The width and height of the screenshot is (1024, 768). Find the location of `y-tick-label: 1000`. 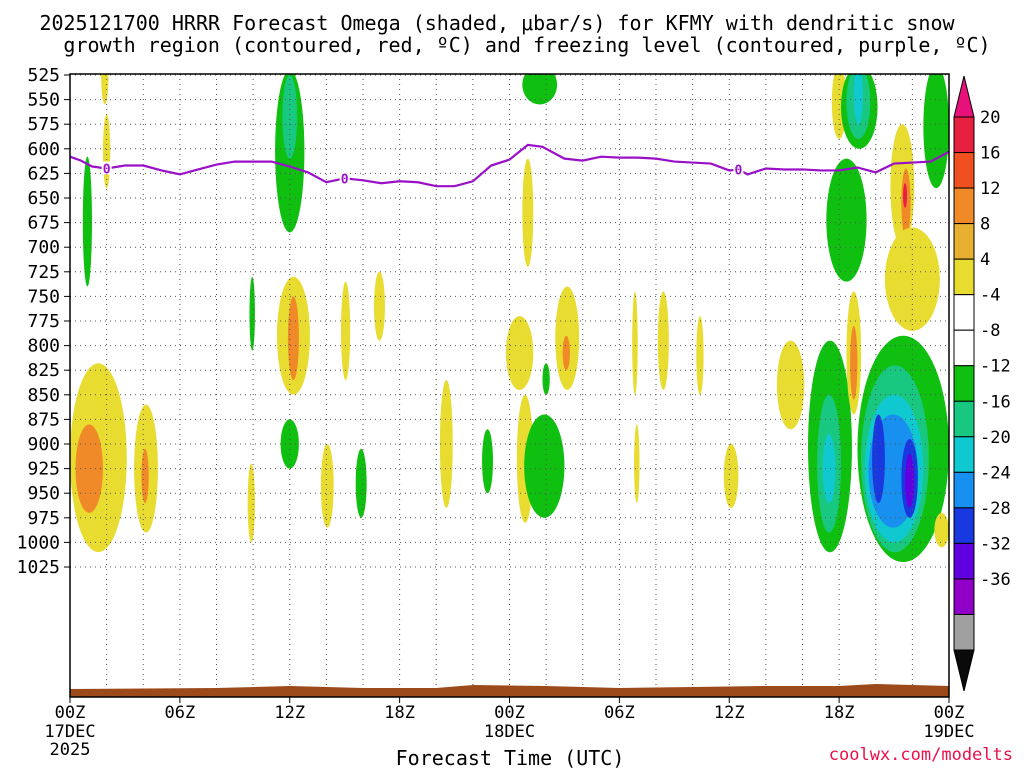

y-tick-label: 1000 is located at coordinates (38, 542).